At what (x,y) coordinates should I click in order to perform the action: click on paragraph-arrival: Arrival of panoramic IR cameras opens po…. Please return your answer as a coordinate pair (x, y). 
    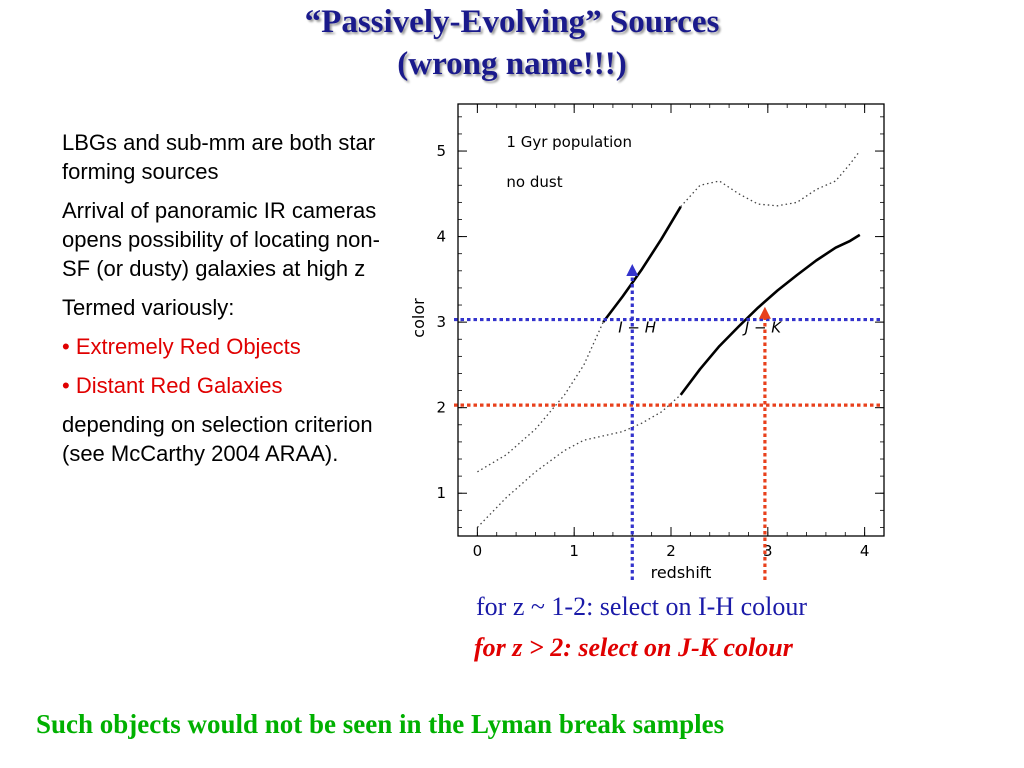
    Looking at the image, I should click on (221, 239).